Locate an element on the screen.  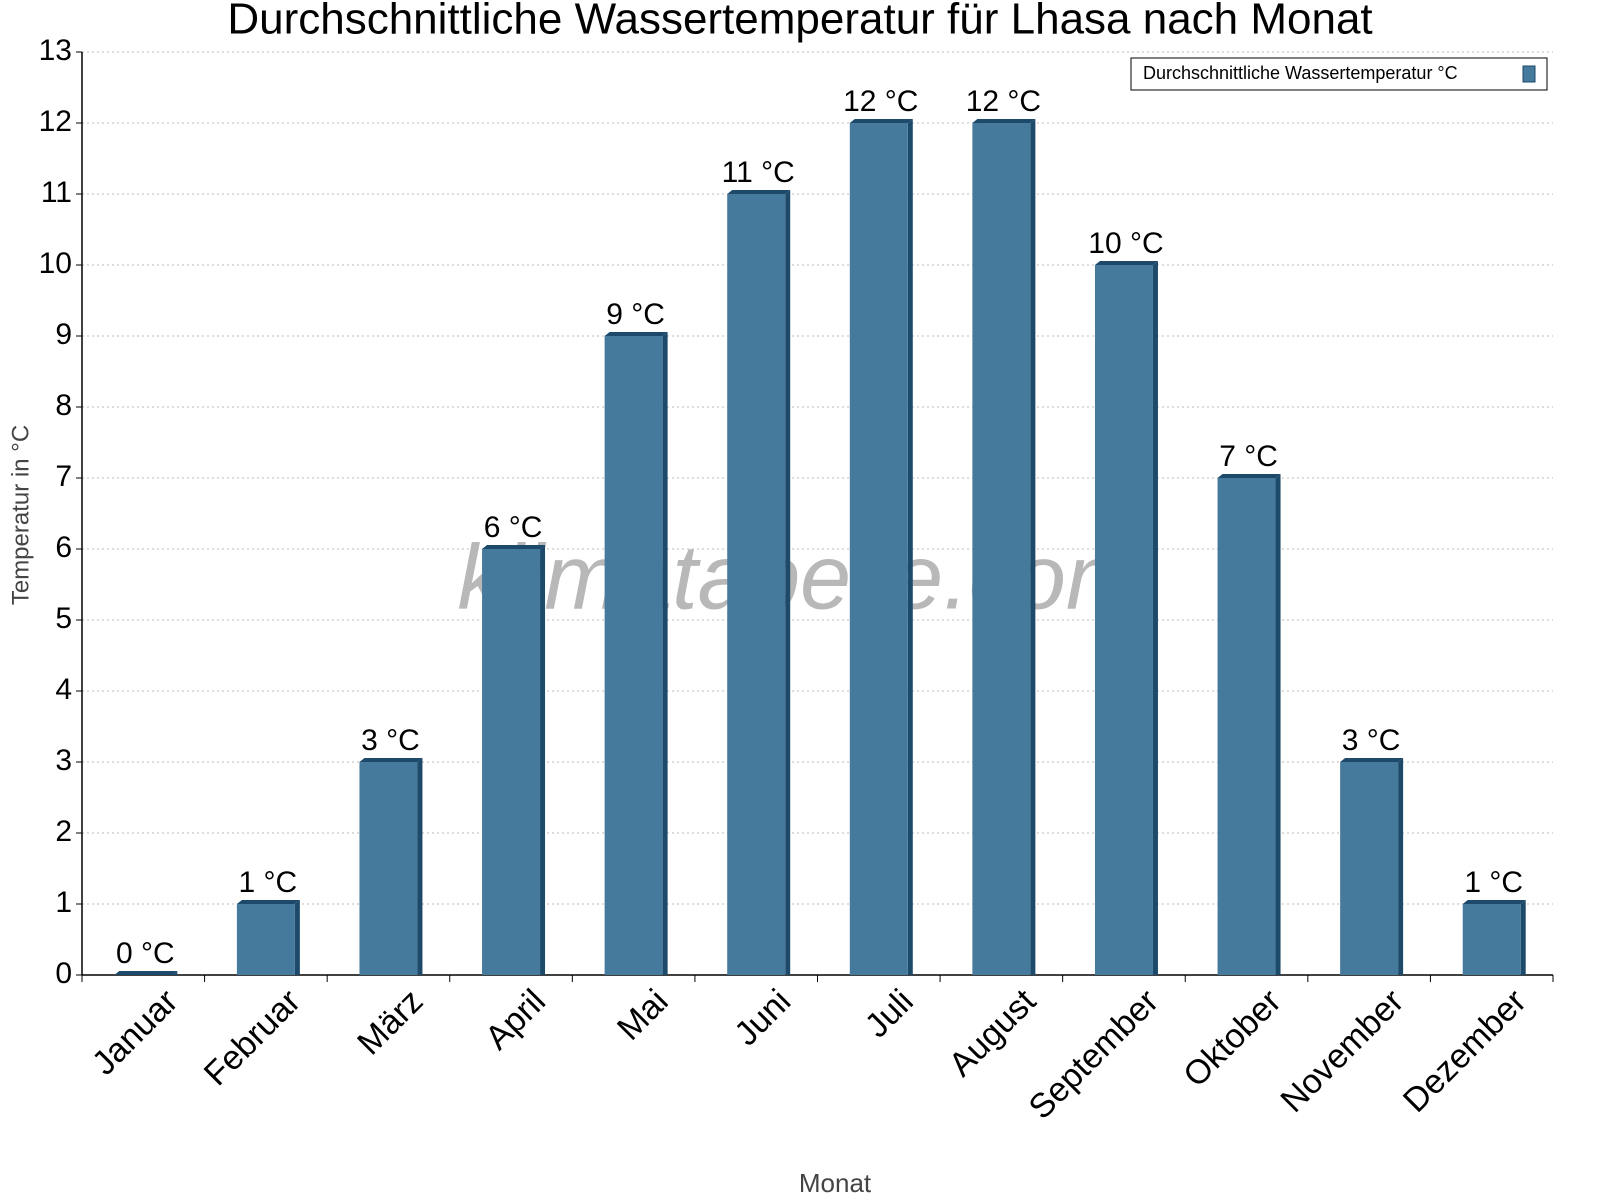
x-tick-label: Oktober is located at coordinates (1232, 1038).